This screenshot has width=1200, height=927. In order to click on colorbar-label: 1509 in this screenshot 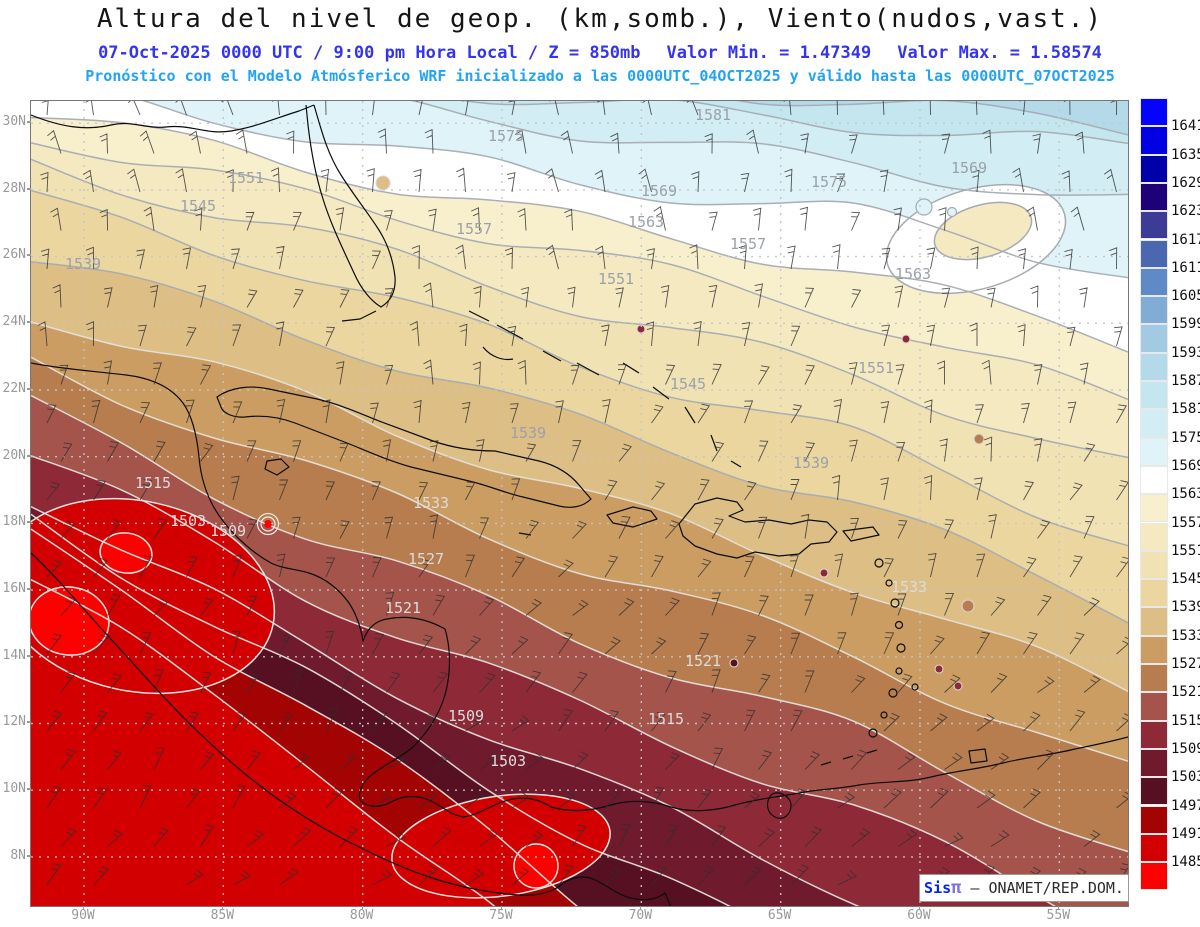, I will do `click(1185, 748)`.